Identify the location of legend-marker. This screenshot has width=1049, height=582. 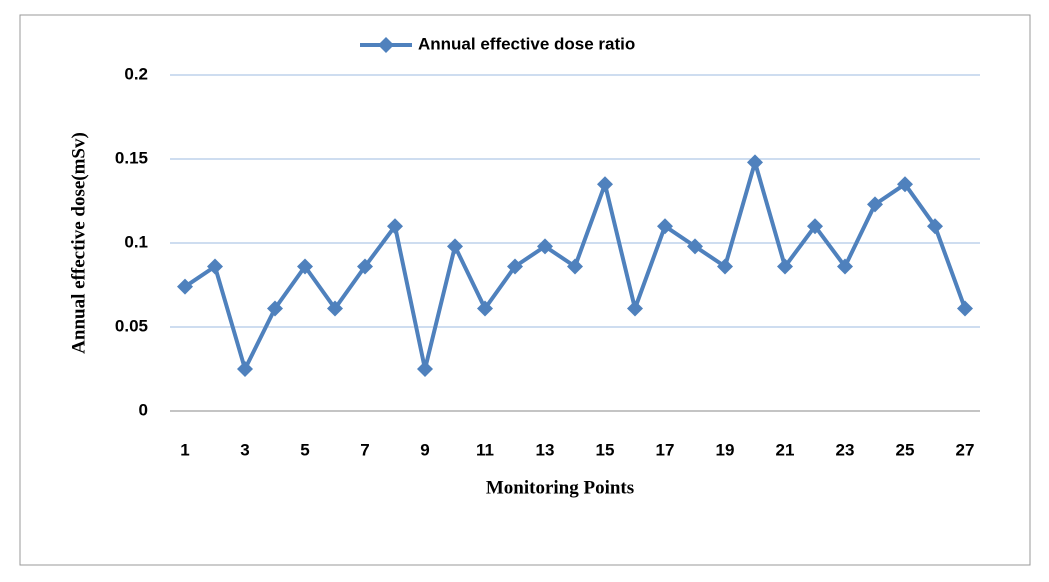
(386, 45).